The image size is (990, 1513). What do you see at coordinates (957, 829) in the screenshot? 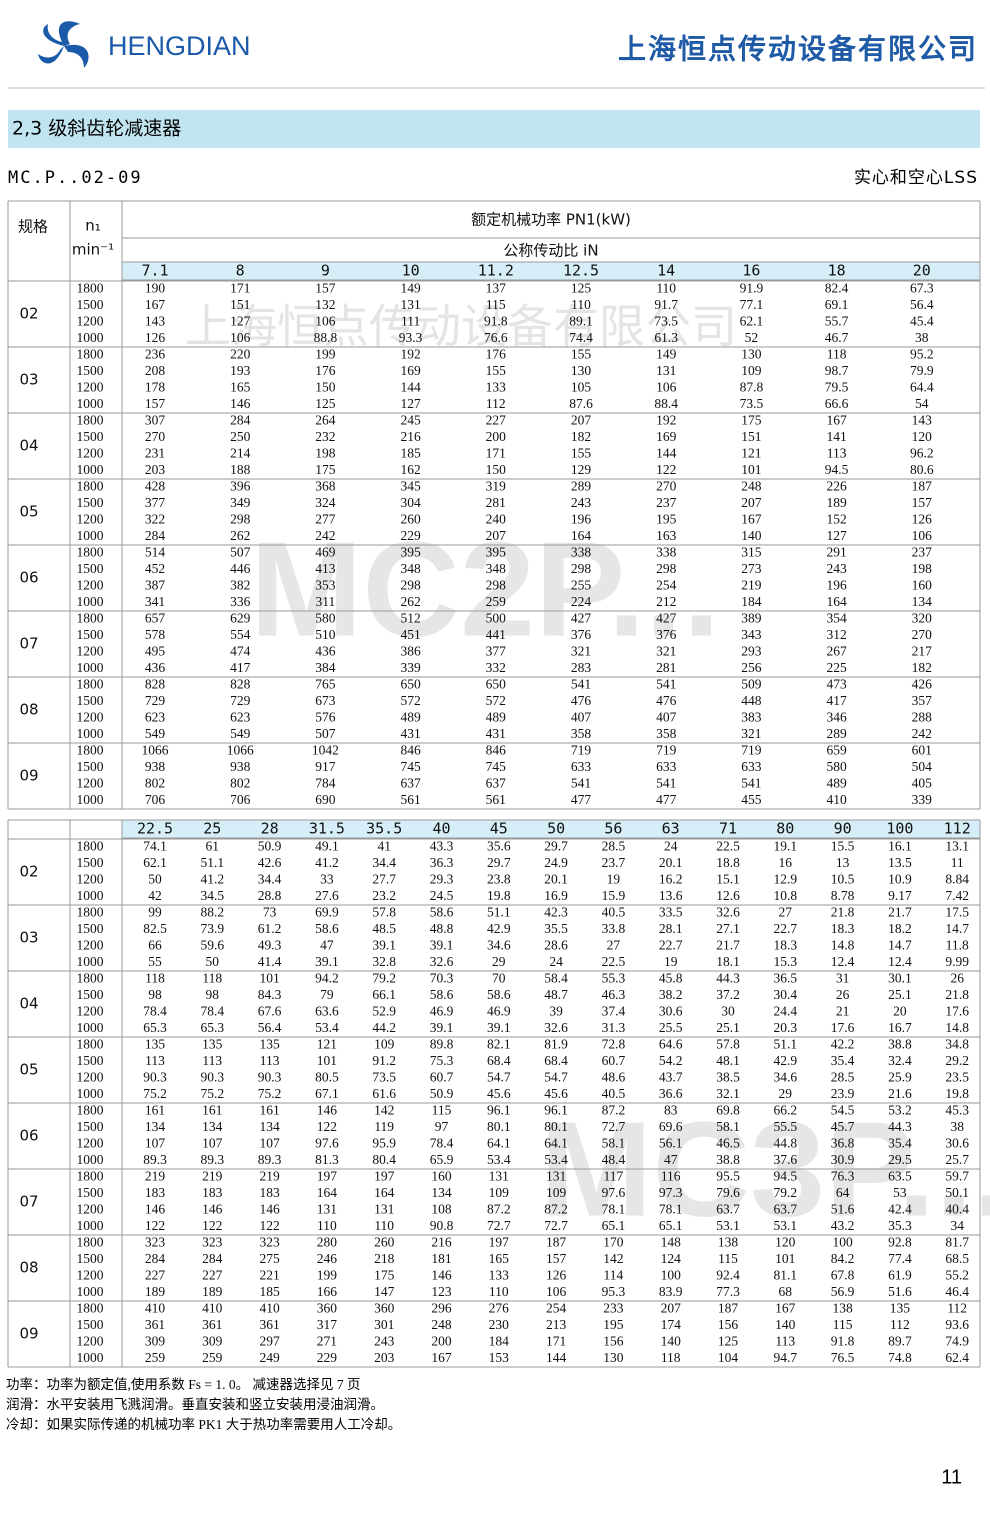
I see `ratio-label: 112` at bounding box center [957, 829].